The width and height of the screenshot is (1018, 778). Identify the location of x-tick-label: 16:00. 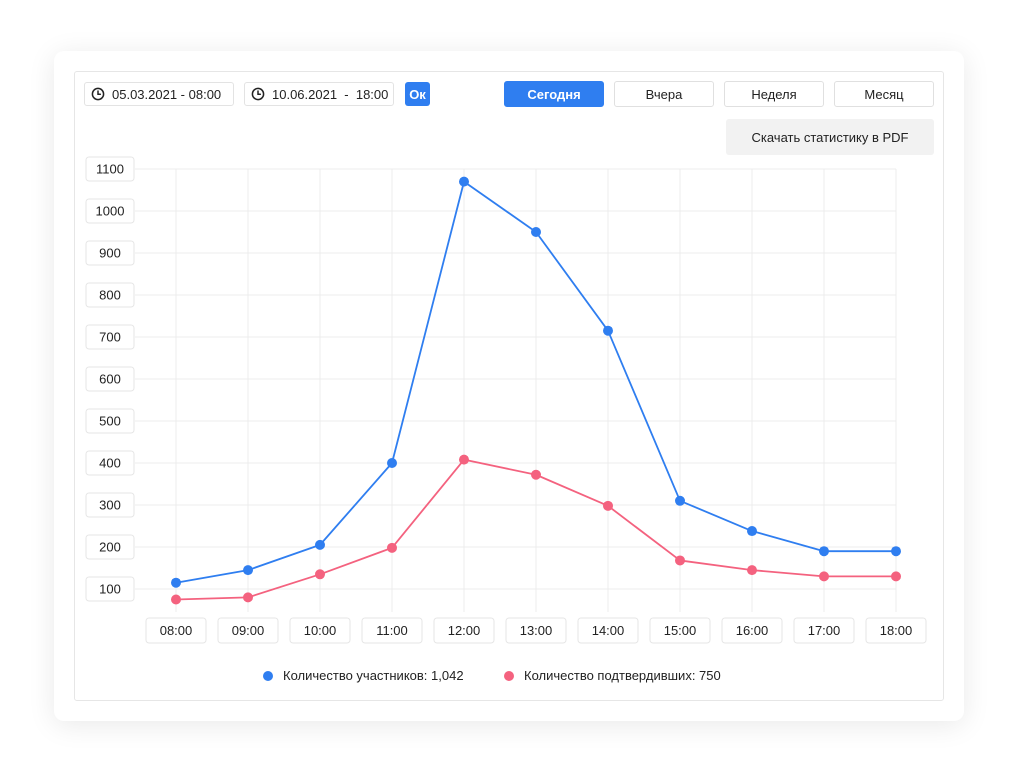
(752, 630).